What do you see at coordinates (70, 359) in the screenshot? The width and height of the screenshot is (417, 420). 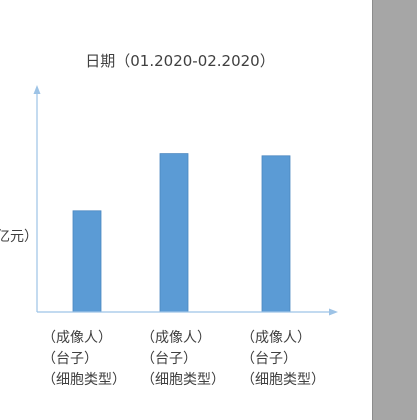 I see `category-label-1-line-2: （台子）` at bounding box center [70, 359].